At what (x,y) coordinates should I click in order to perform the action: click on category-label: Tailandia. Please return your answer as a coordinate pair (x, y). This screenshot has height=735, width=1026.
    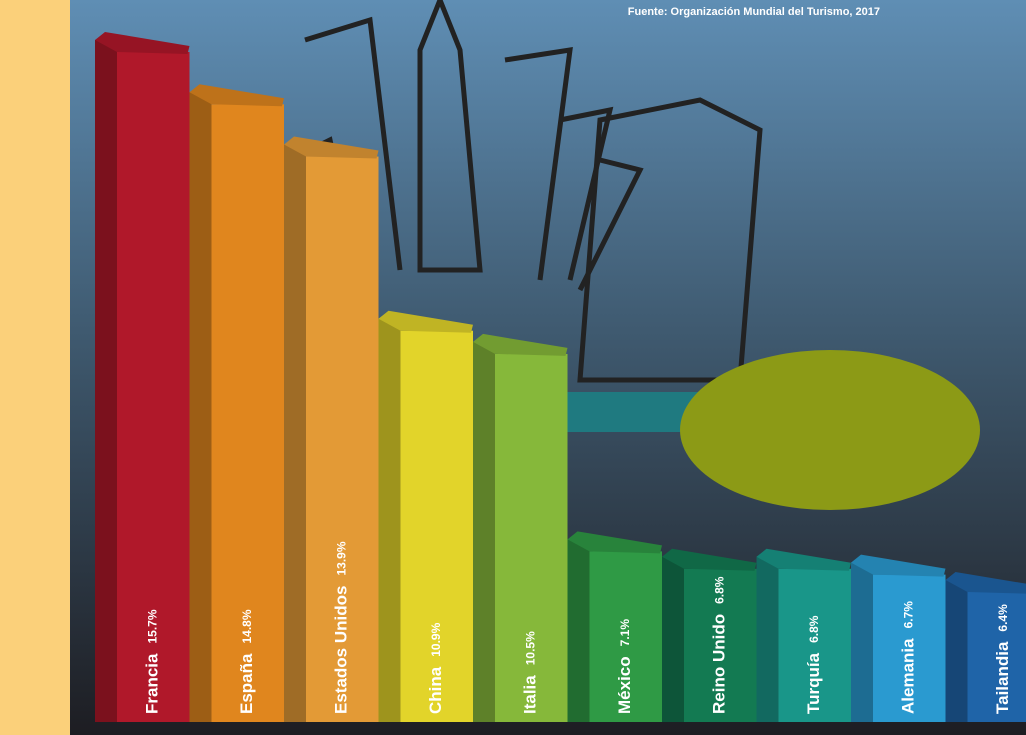
    Looking at the image, I should click on (1002, 677).